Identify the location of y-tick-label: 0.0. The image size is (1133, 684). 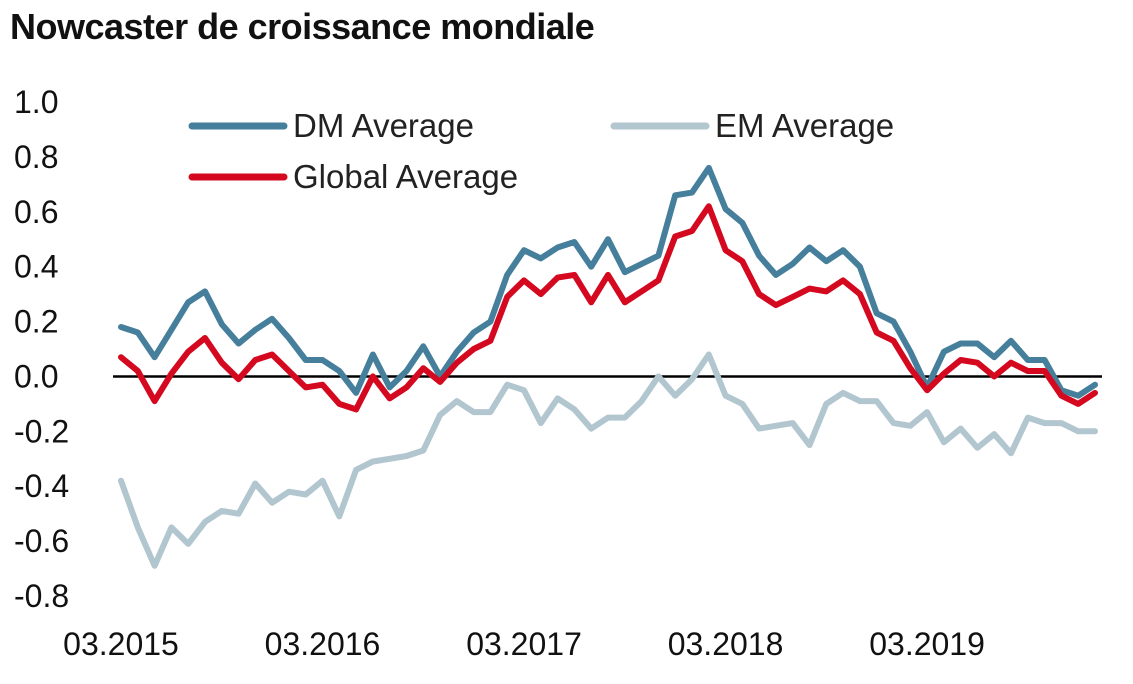
(36, 376).